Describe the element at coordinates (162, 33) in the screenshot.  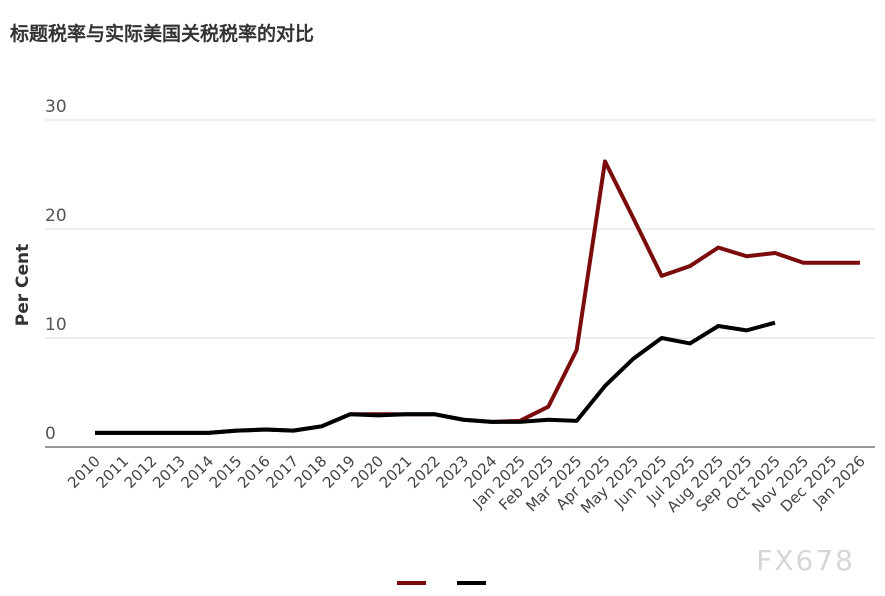
I see `chart-title: 标题税率与实际美国关税税率的对比` at that location.